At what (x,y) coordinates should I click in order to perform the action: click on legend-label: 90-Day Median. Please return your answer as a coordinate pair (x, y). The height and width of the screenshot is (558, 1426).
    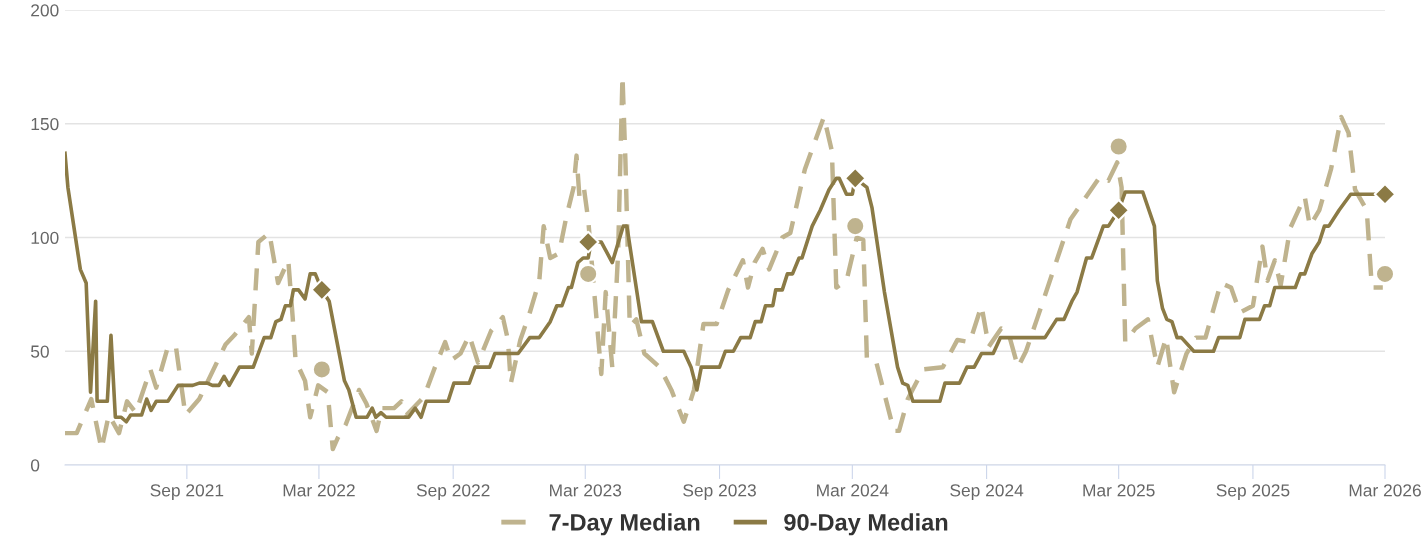
    Looking at the image, I should click on (866, 524).